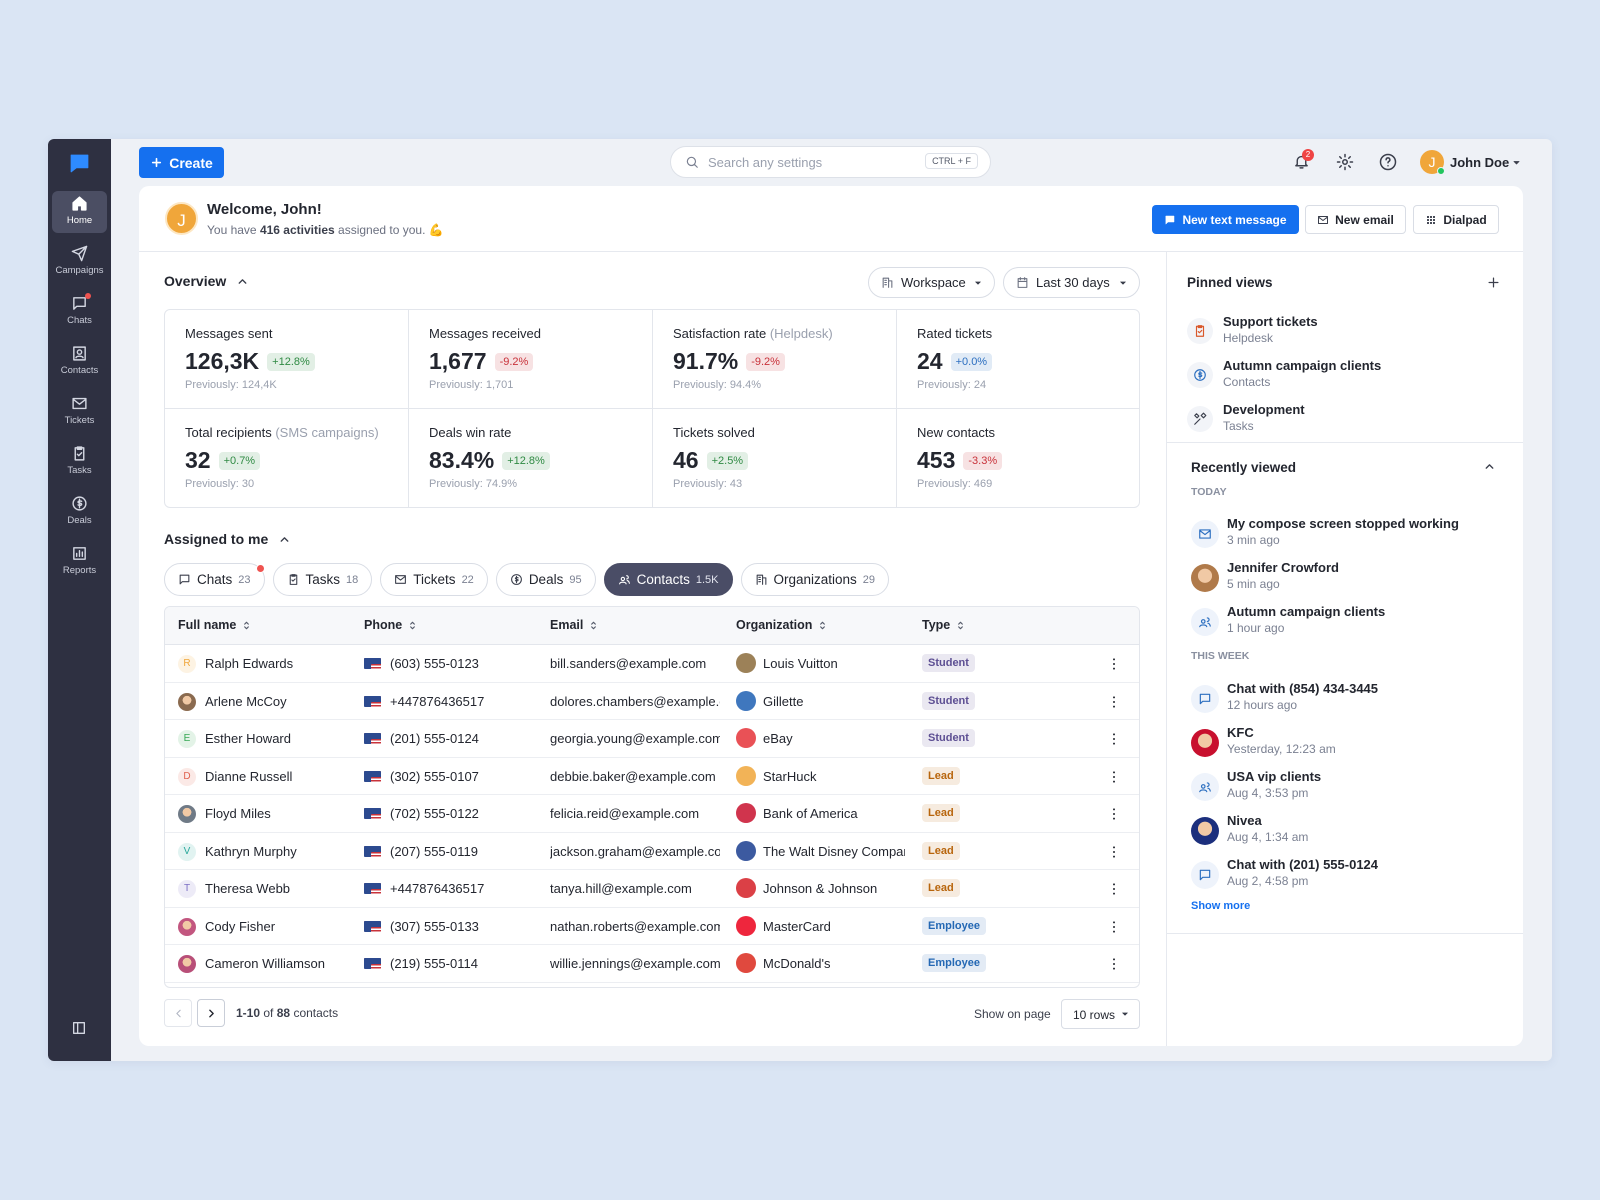  I want to click on next-icon, so click(211, 1013).